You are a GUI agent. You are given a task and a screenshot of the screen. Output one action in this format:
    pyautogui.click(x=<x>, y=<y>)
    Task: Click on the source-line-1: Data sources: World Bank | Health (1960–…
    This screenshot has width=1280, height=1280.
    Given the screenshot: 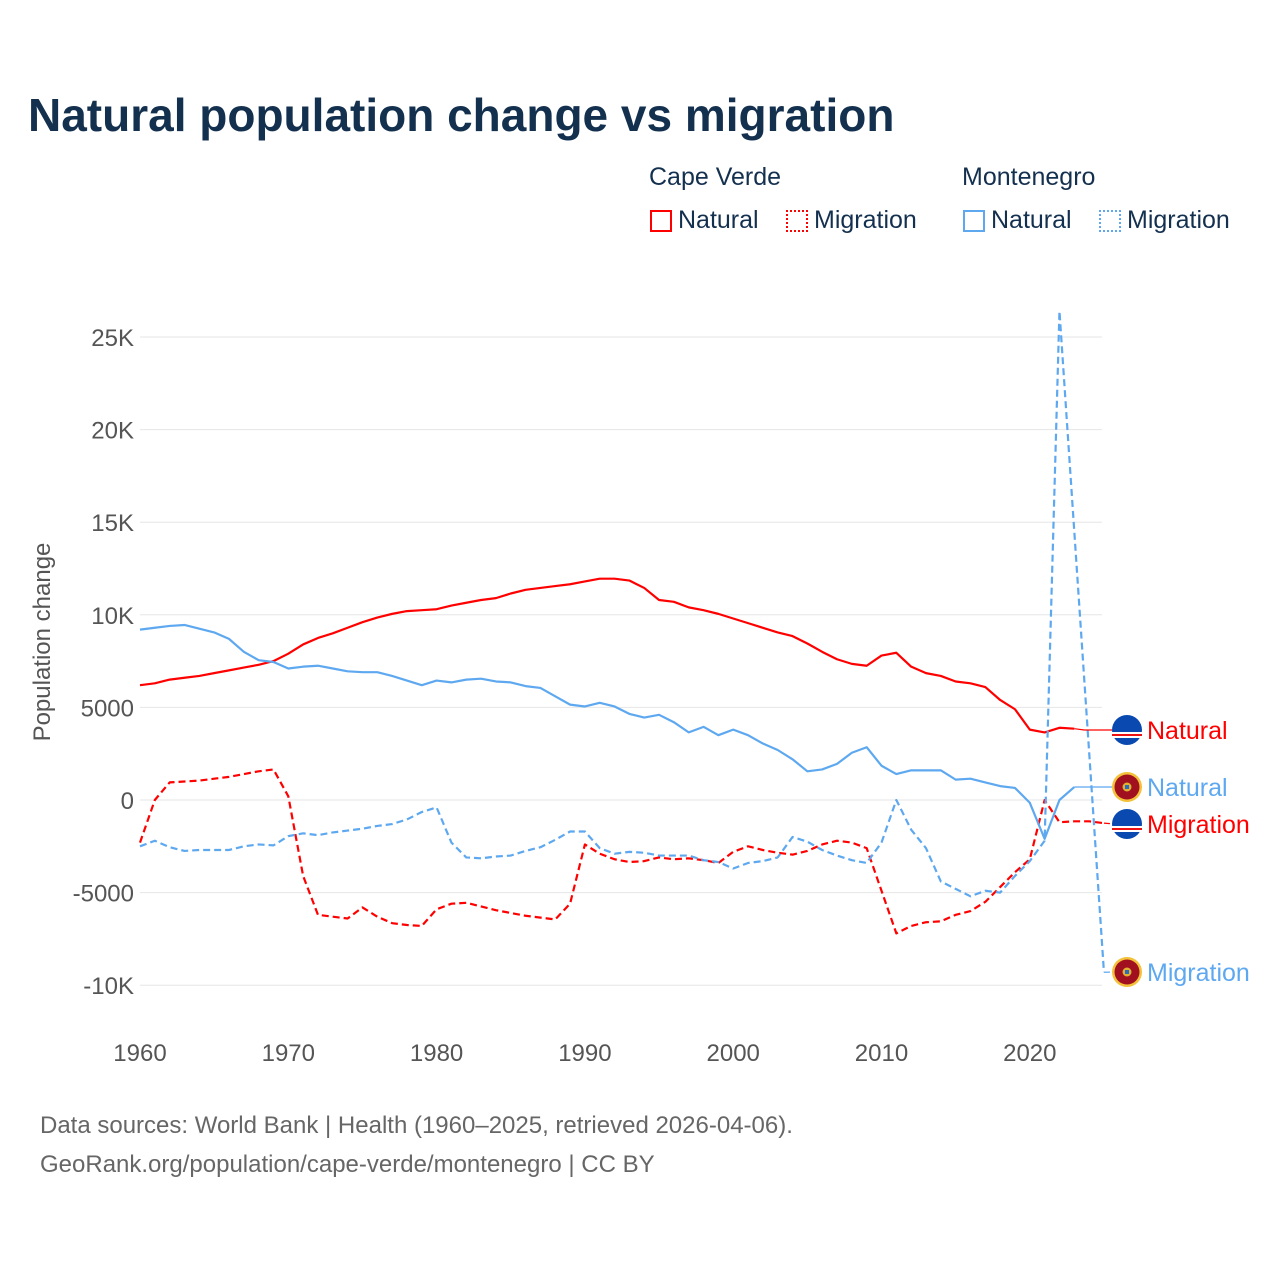 What is the action you would take?
    pyautogui.click(x=416, y=1125)
    